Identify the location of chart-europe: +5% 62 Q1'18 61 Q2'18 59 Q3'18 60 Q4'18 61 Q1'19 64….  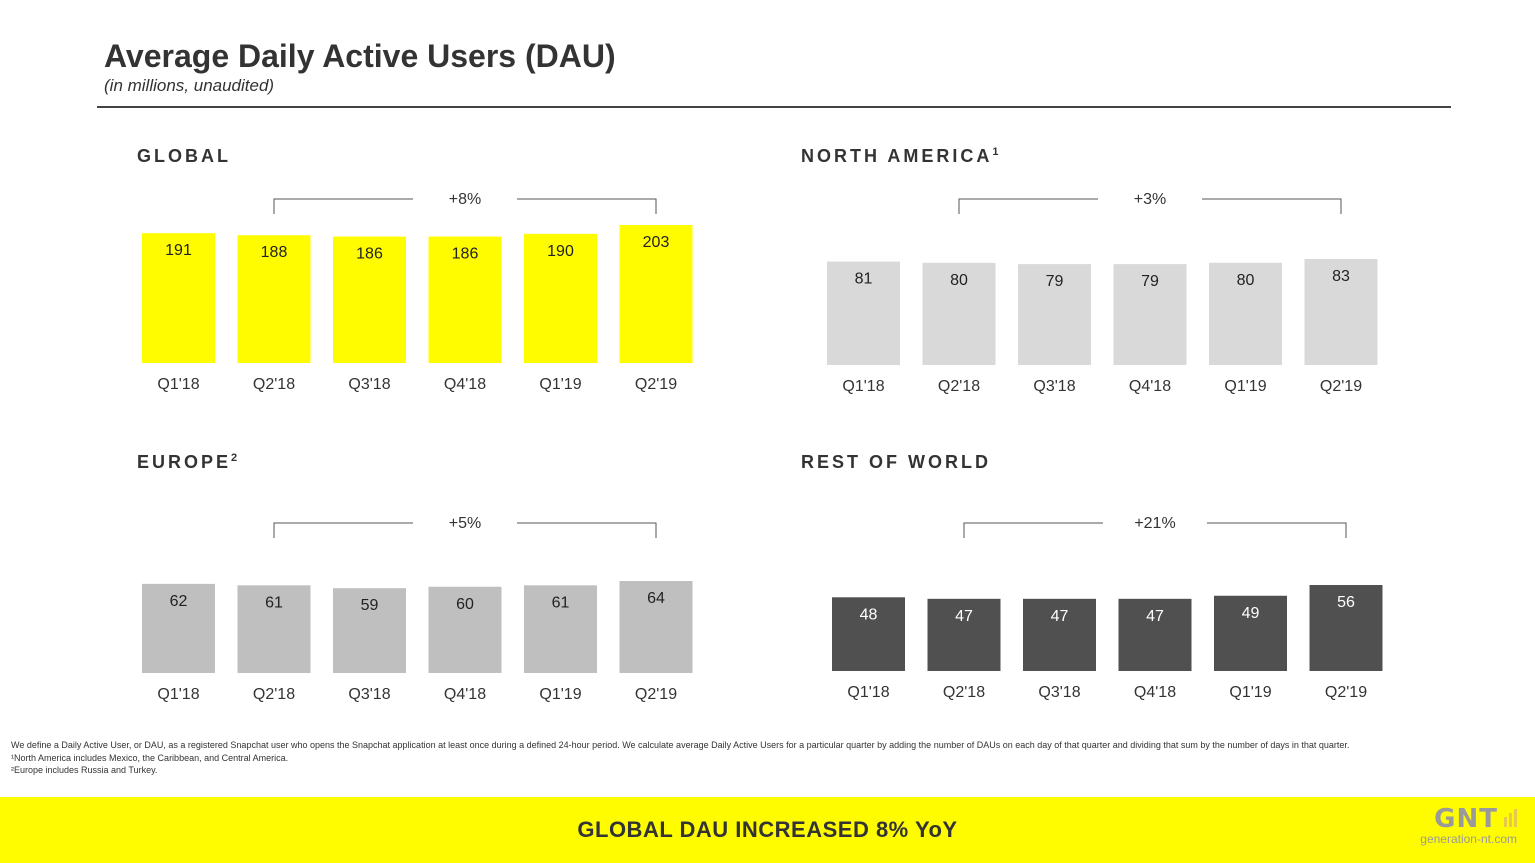
(417, 609).